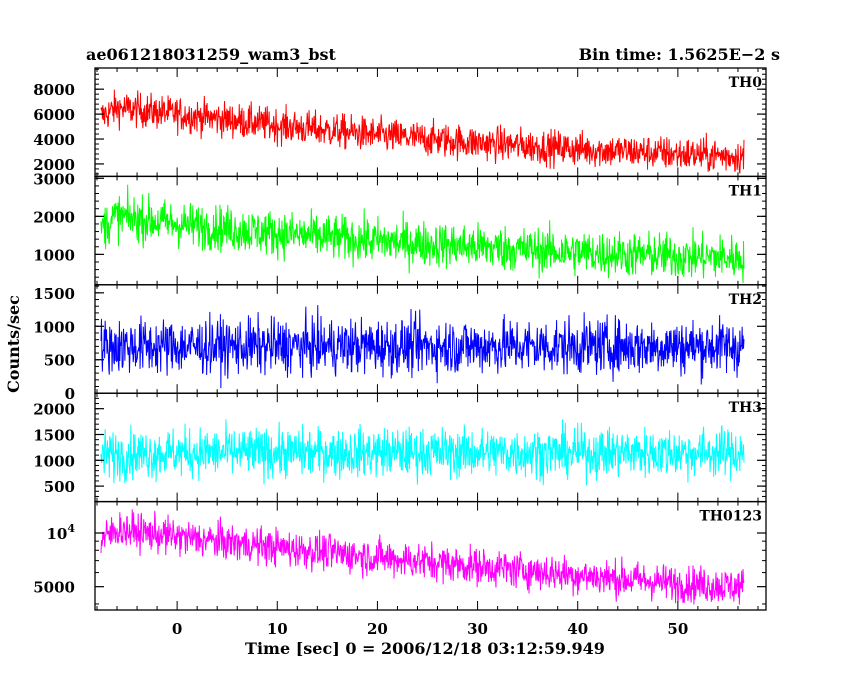  What do you see at coordinates (54, 140) in the screenshot?
I see `y-tick-label: 4000` at bounding box center [54, 140].